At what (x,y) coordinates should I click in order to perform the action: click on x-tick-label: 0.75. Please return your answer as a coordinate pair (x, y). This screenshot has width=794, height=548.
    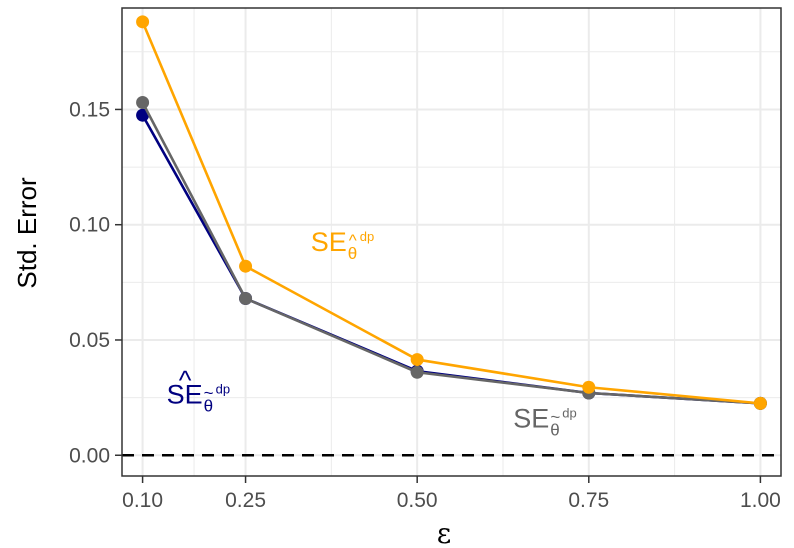
    Looking at the image, I should click on (588, 500).